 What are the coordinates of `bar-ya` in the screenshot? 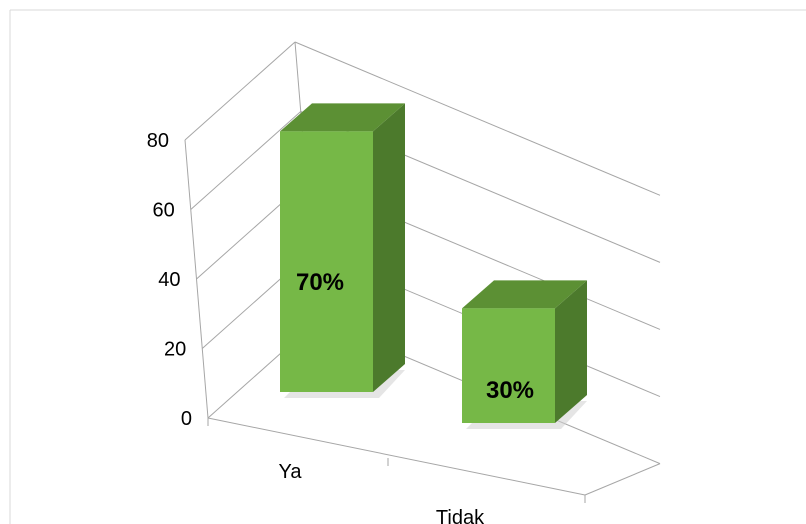 It's located at (342, 250).